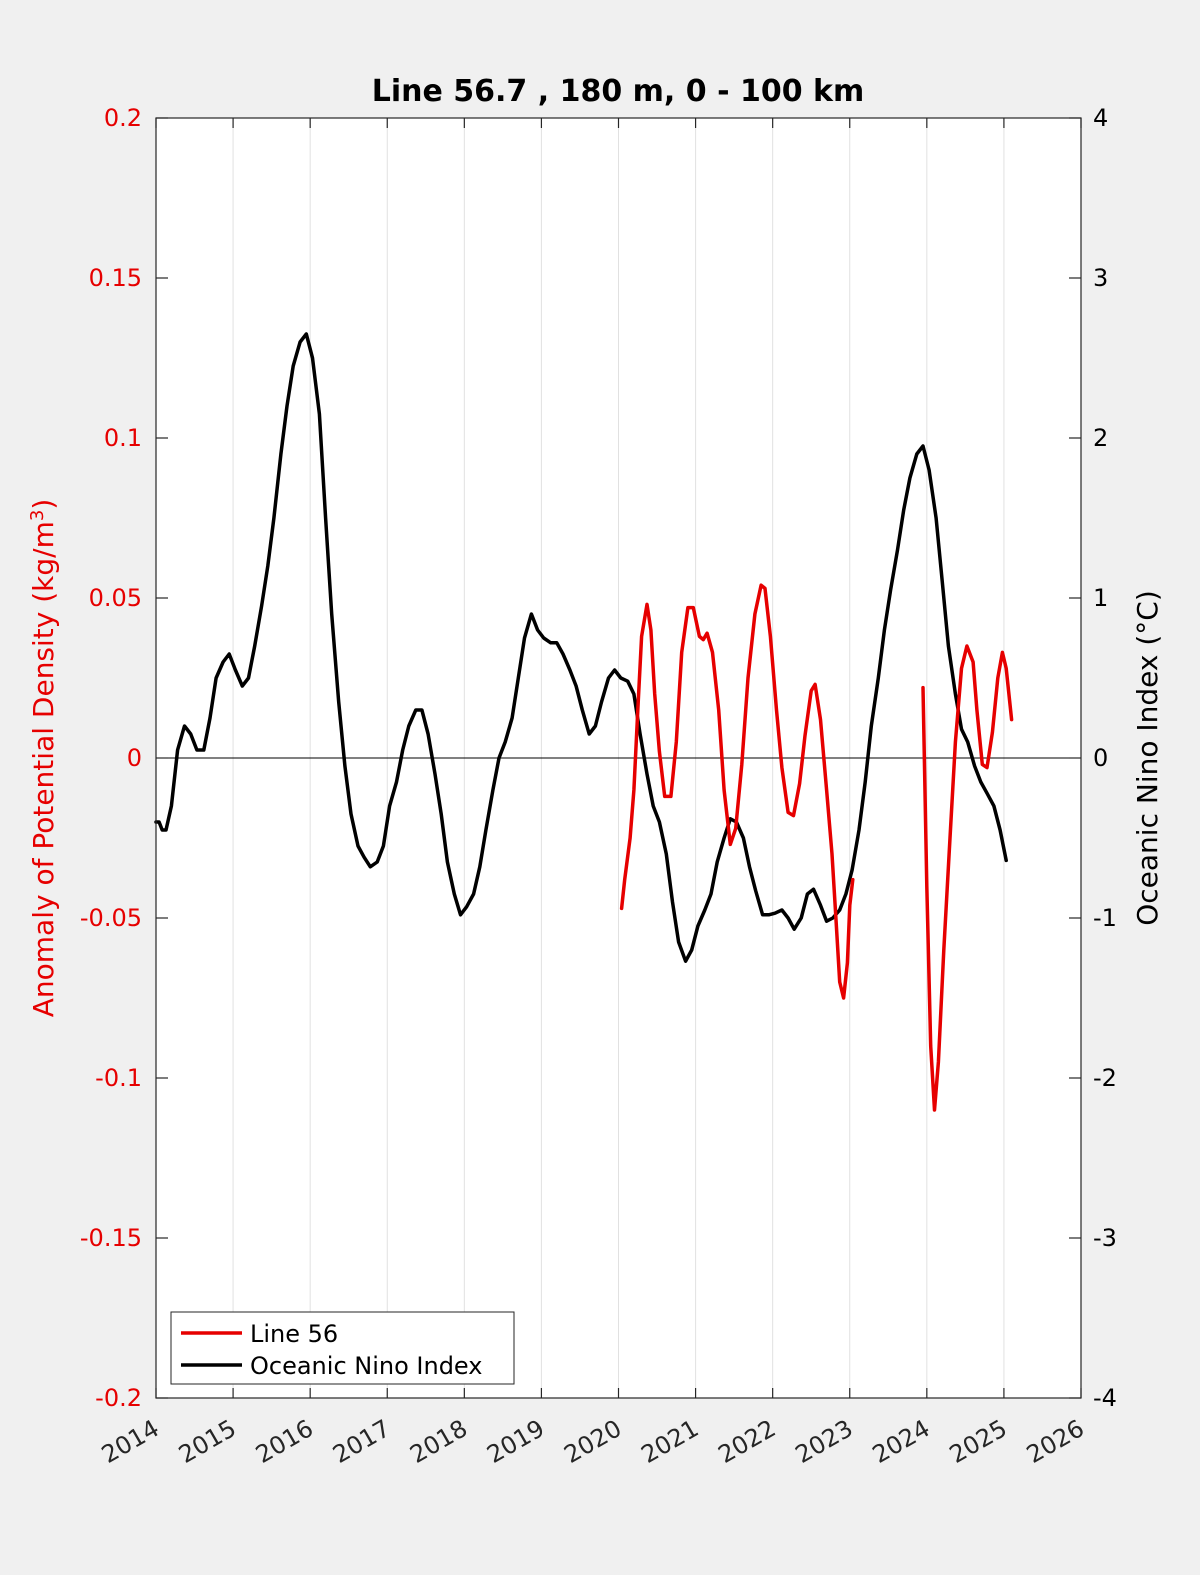 The width and height of the screenshot is (1200, 1575). I want to click on y-right-tick-label: 4, so click(1100, 118).